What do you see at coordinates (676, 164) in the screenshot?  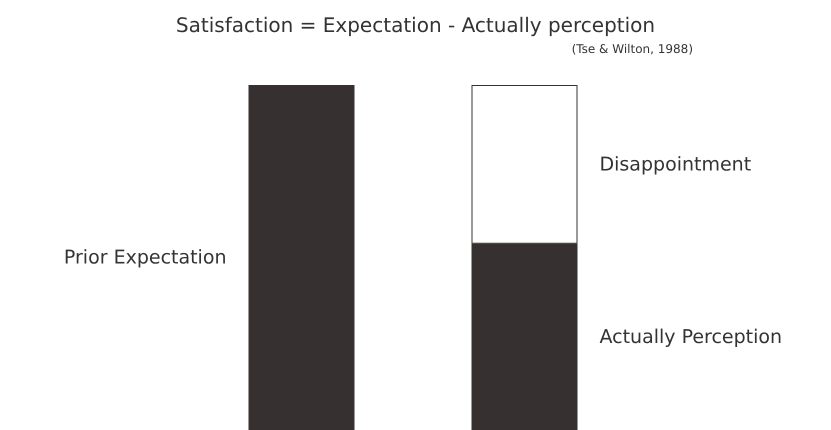 I see `series-label: Disappointment` at bounding box center [676, 164].